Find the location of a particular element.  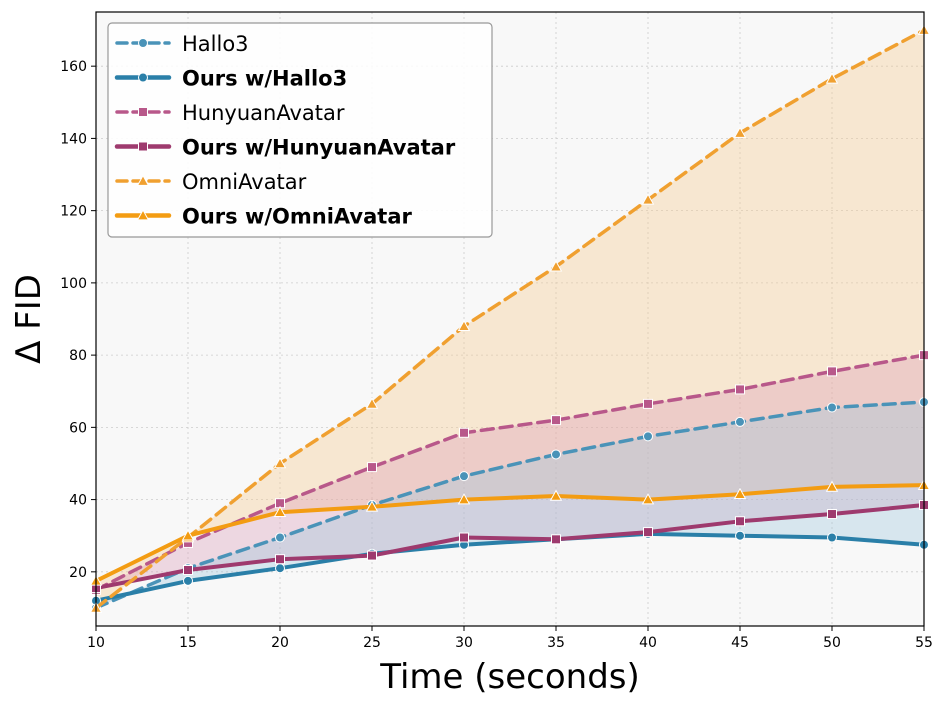

legend-label: Ours w/Hallo3 is located at coordinates (264, 79).